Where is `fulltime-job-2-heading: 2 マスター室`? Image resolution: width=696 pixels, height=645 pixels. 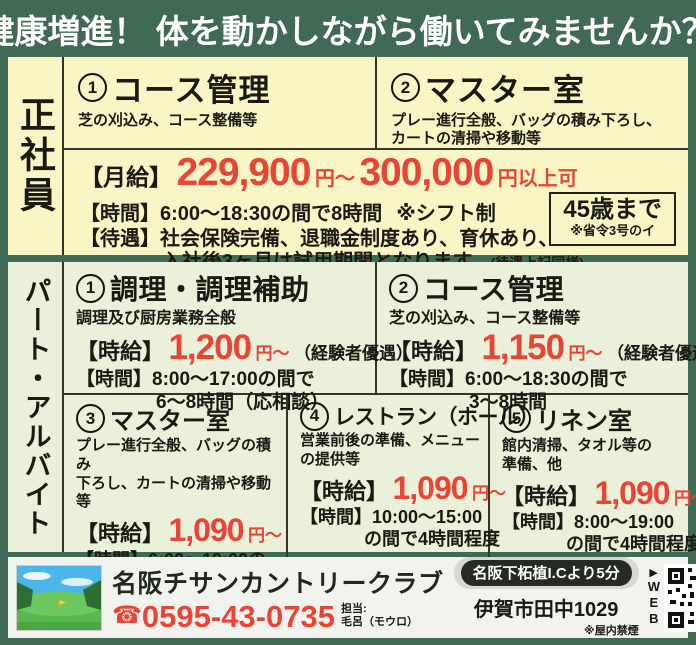
fulltime-job-2-heading: 2 マスター室 is located at coordinates (534, 87).